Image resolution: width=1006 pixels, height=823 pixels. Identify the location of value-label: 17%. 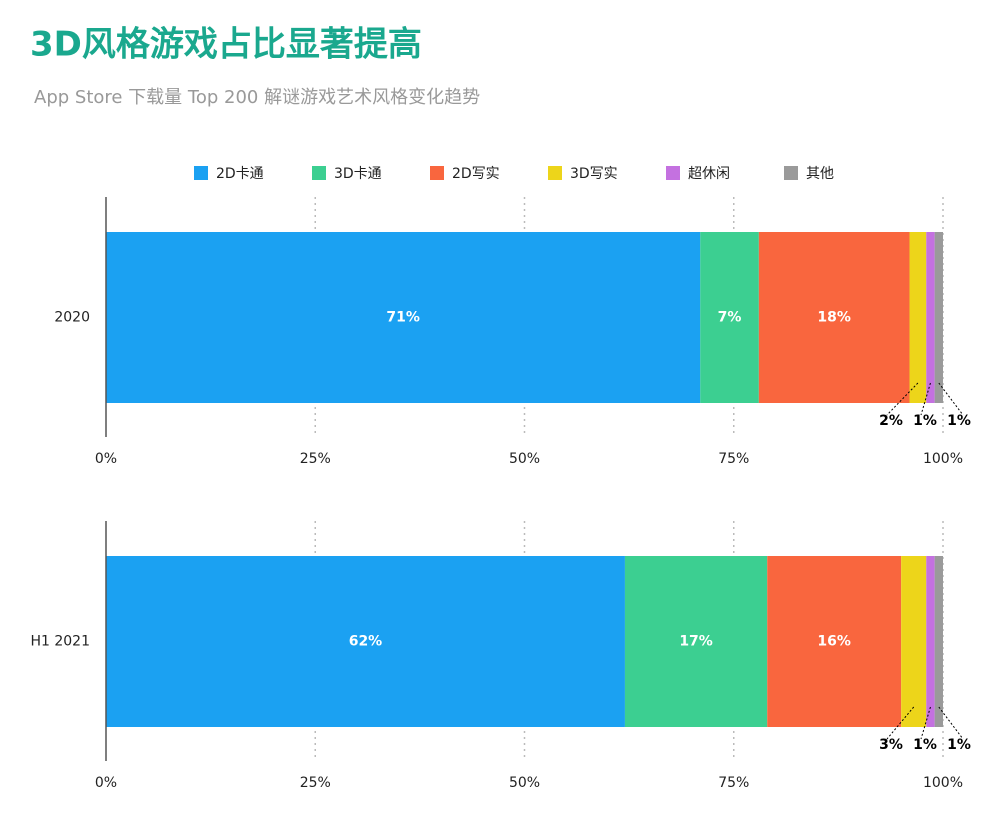
(696, 642).